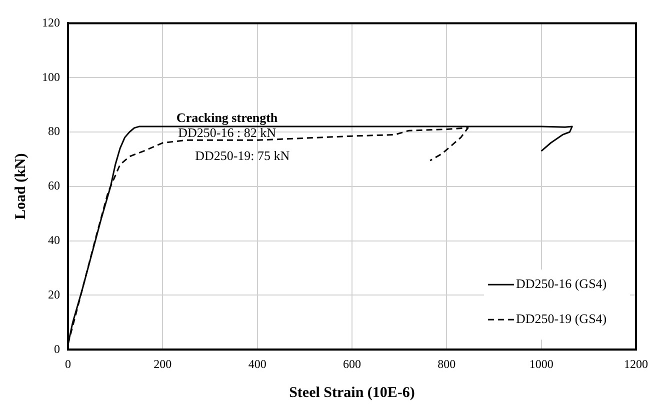 This screenshot has height=414, width=664. Describe the element at coordinates (257, 363) in the screenshot. I see `x-tick-label: 400` at that location.